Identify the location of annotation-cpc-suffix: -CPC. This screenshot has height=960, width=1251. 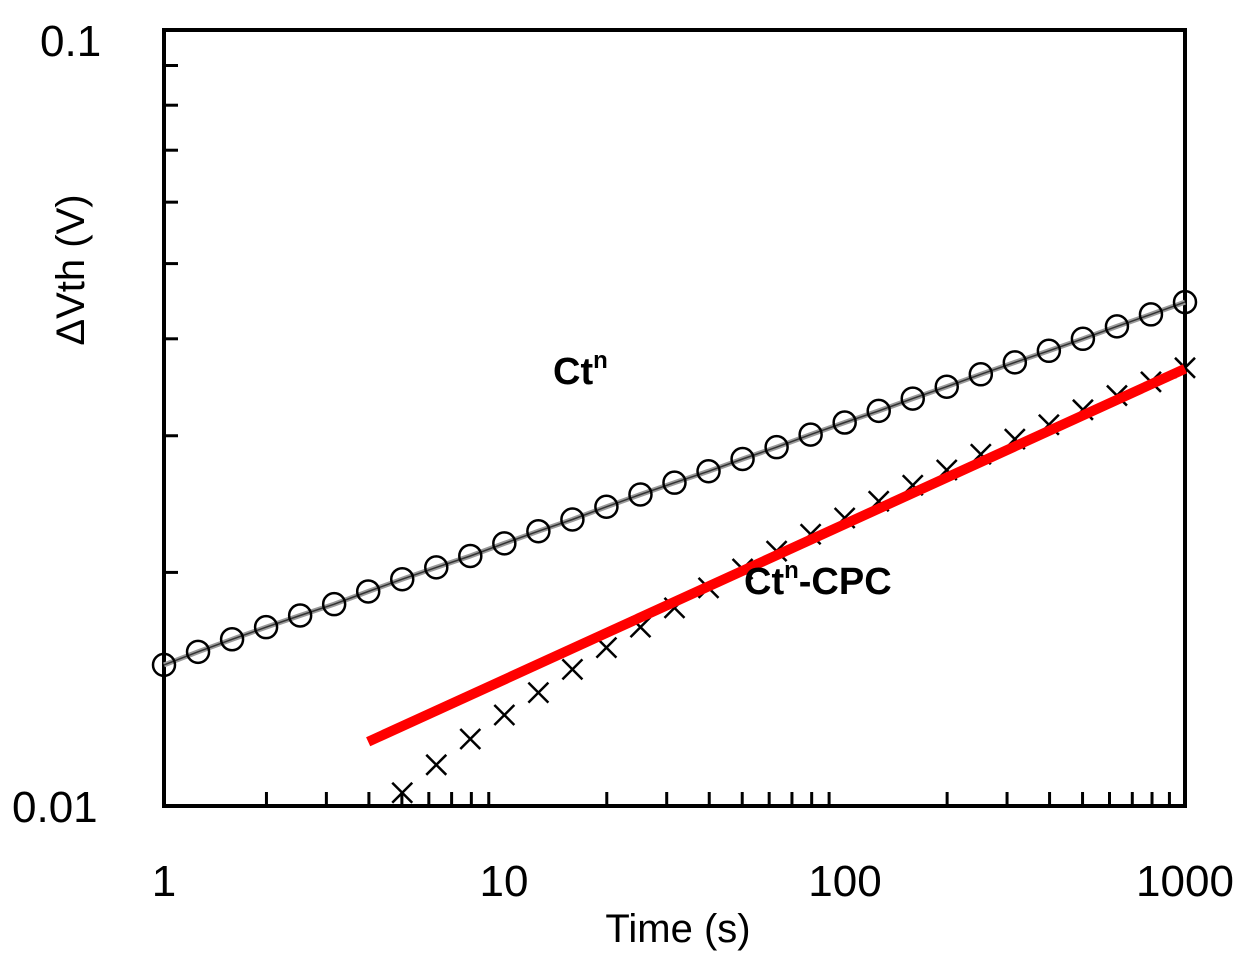
(845, 582).